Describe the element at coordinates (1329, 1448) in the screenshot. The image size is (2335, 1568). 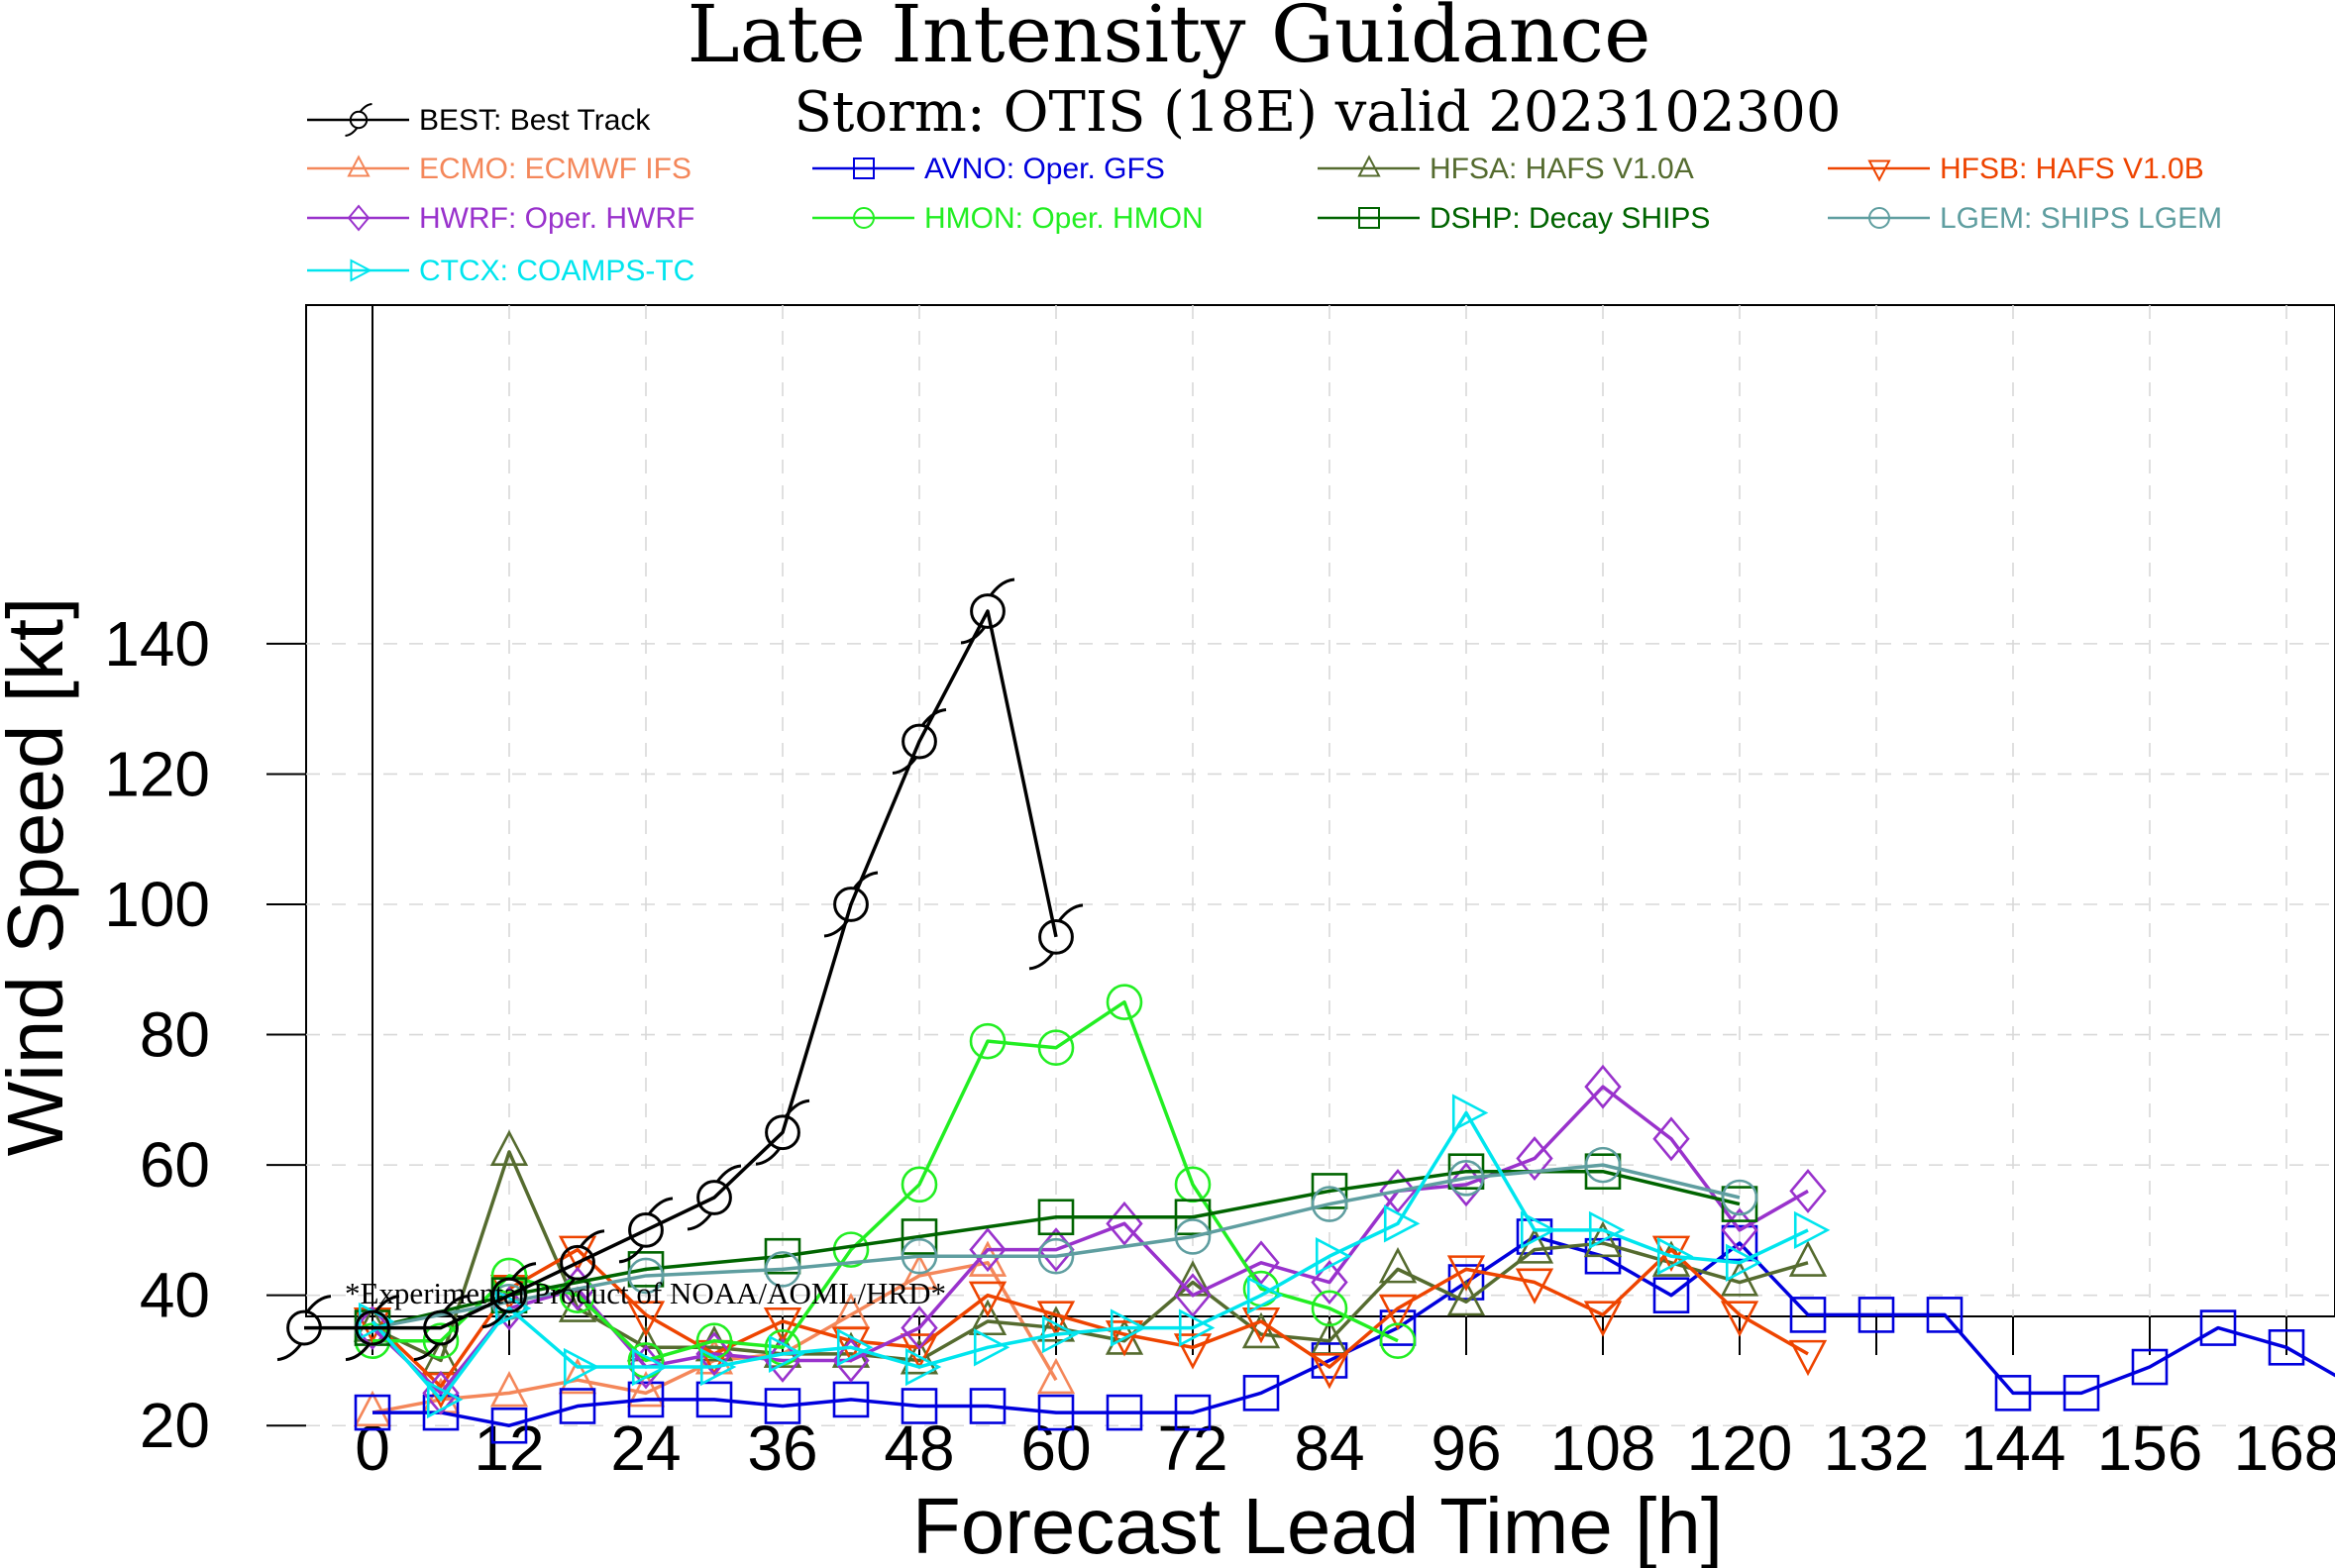
I see `x-tick-label: 84` at that location.